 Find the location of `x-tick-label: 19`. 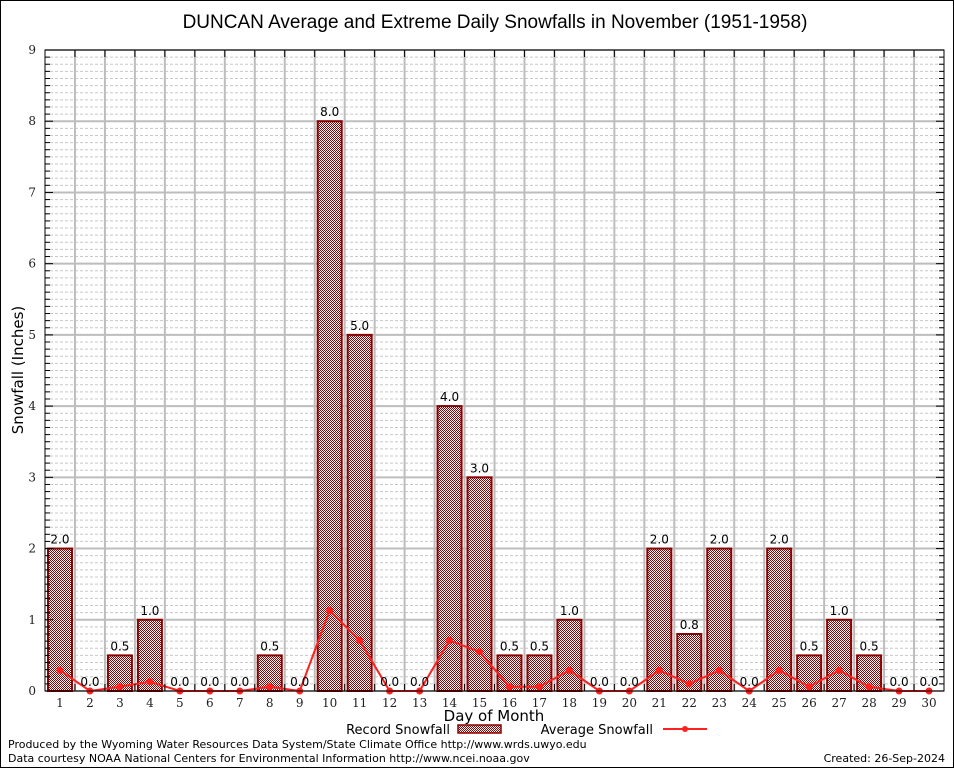

x-tick-label: 19 is located at coordinates (599, 703).